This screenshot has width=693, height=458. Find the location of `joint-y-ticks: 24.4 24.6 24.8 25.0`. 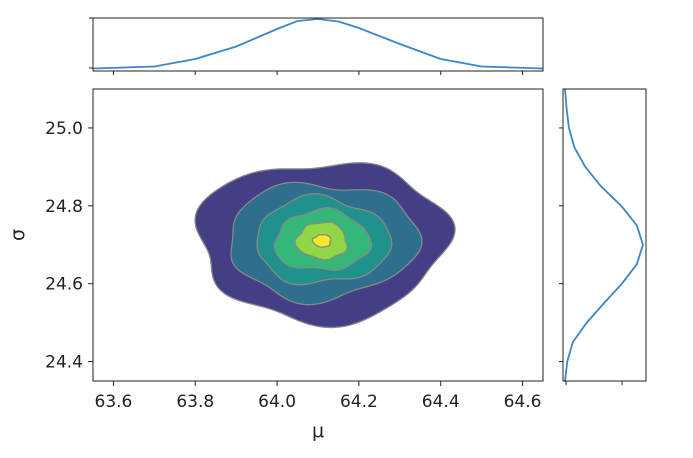

joint-y-ticks: 24.4 24.6 24.8 25.0 is located at coordinates (69, 246).